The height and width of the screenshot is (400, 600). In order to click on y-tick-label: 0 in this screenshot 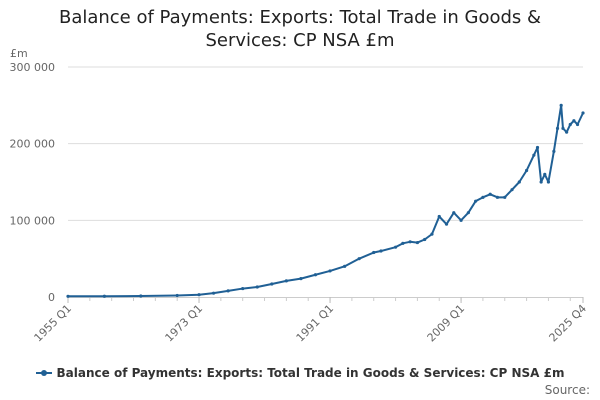, I will do `click(51, 297)`.